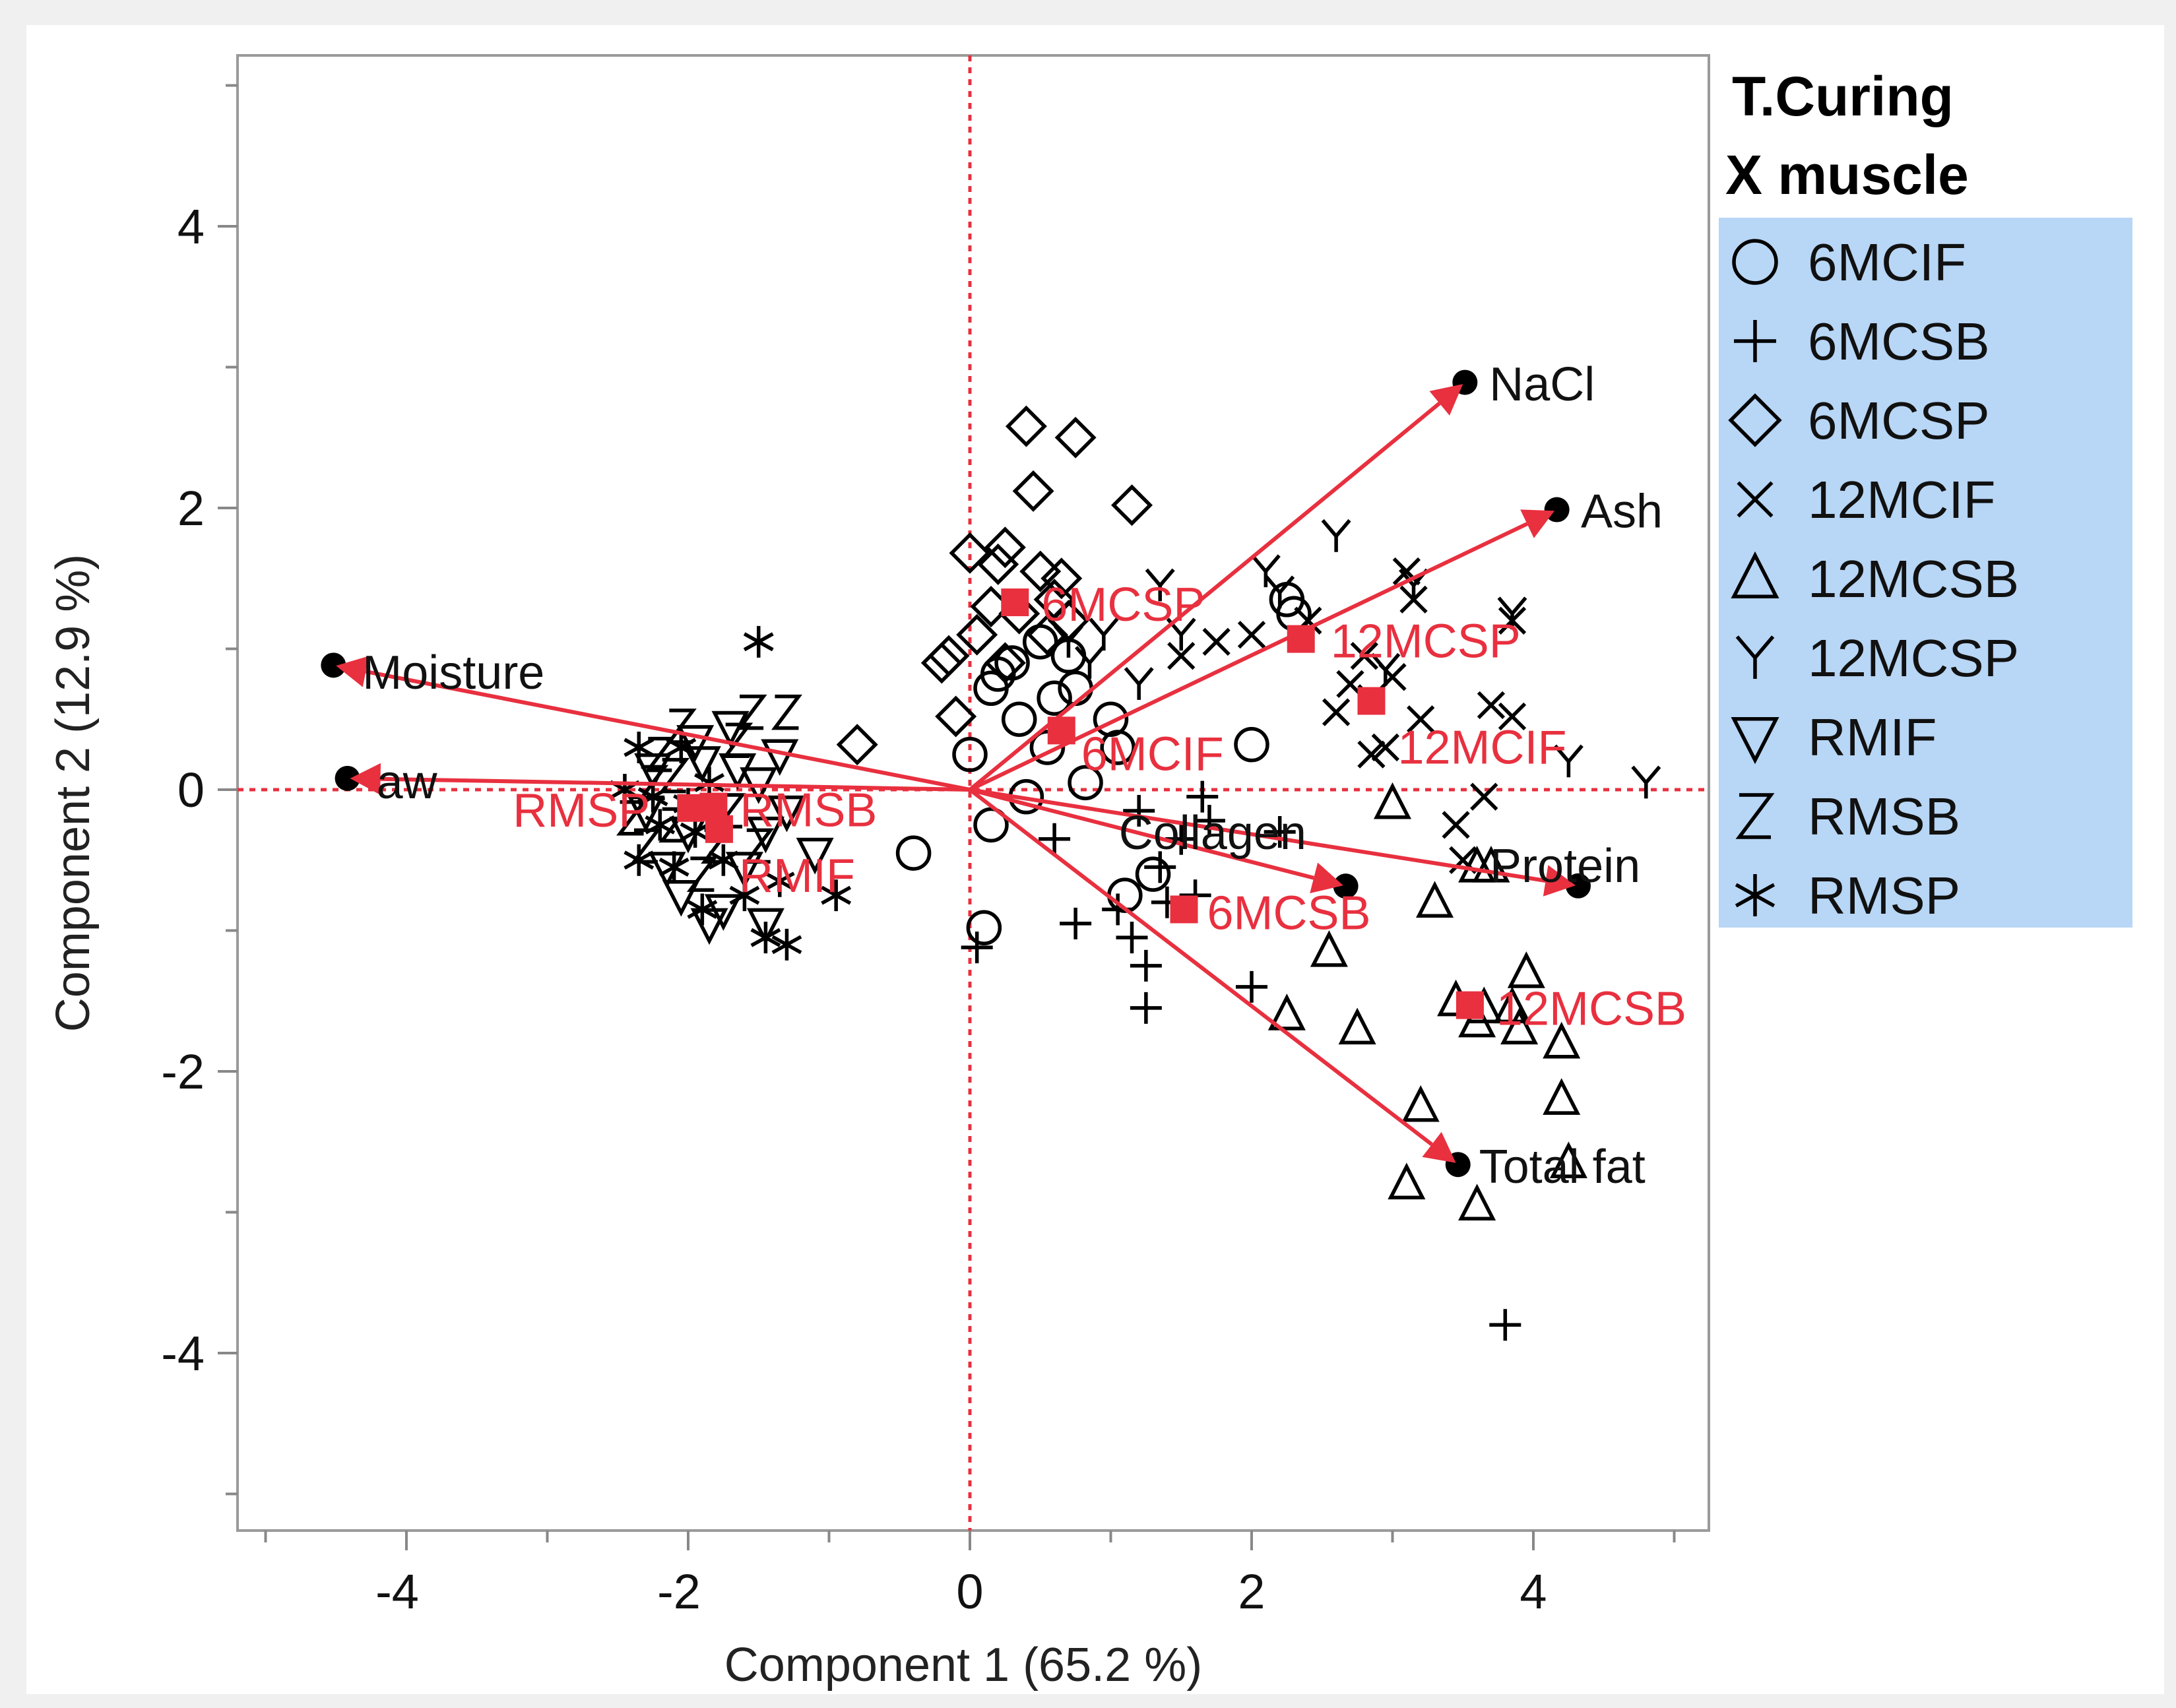 This screenshot has height=1708, width=2176. I want to click on legend-label-12MCSB: 12MCSB, so click(1913, 579).